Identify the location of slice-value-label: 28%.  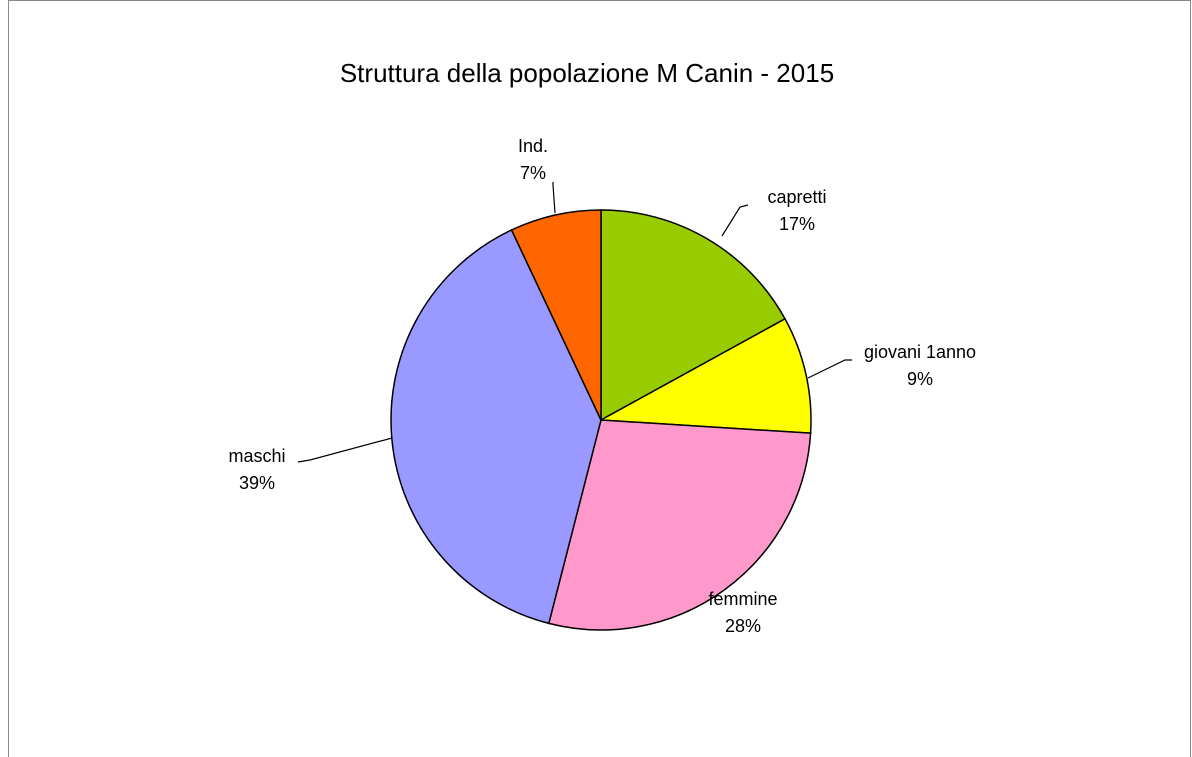
(743, 626).